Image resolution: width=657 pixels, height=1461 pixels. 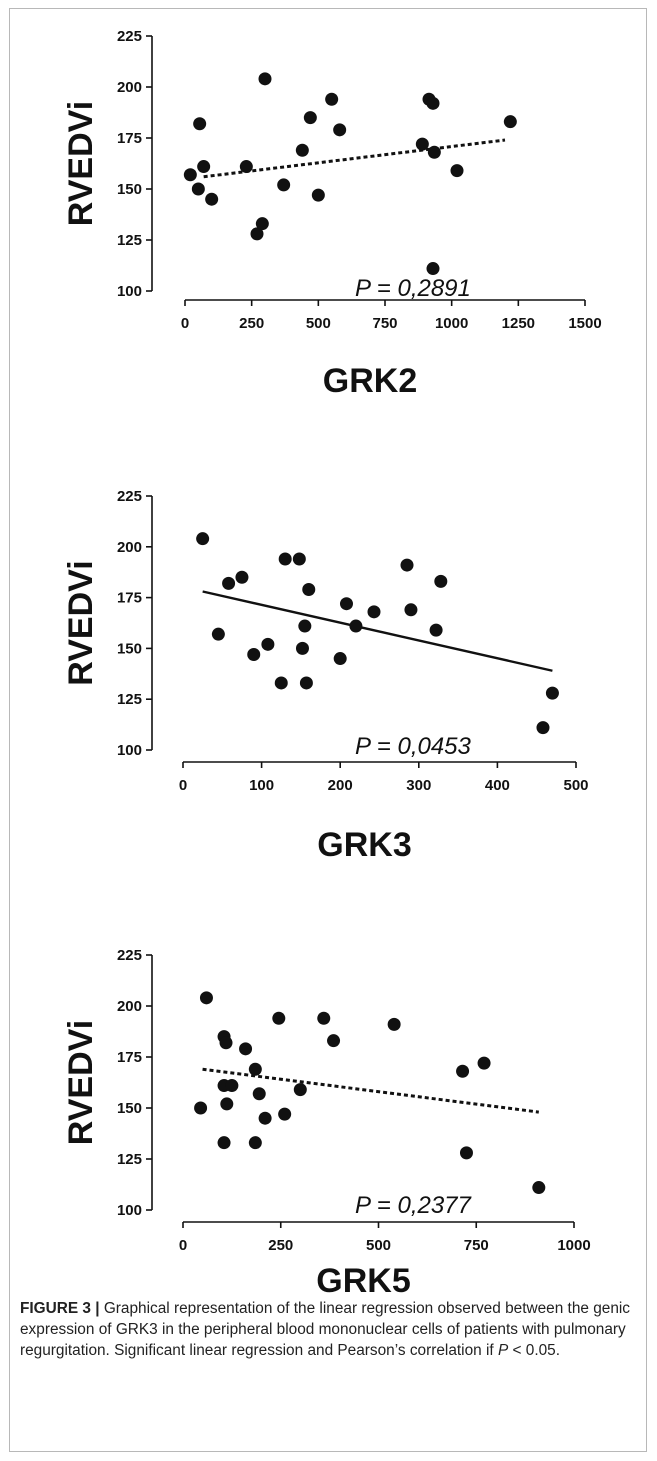 What do you see at coordinates (414, 1205) in the screenshot?
I see `p-value-annotation: P = 0,2377` at bounding box center [414, 1205].